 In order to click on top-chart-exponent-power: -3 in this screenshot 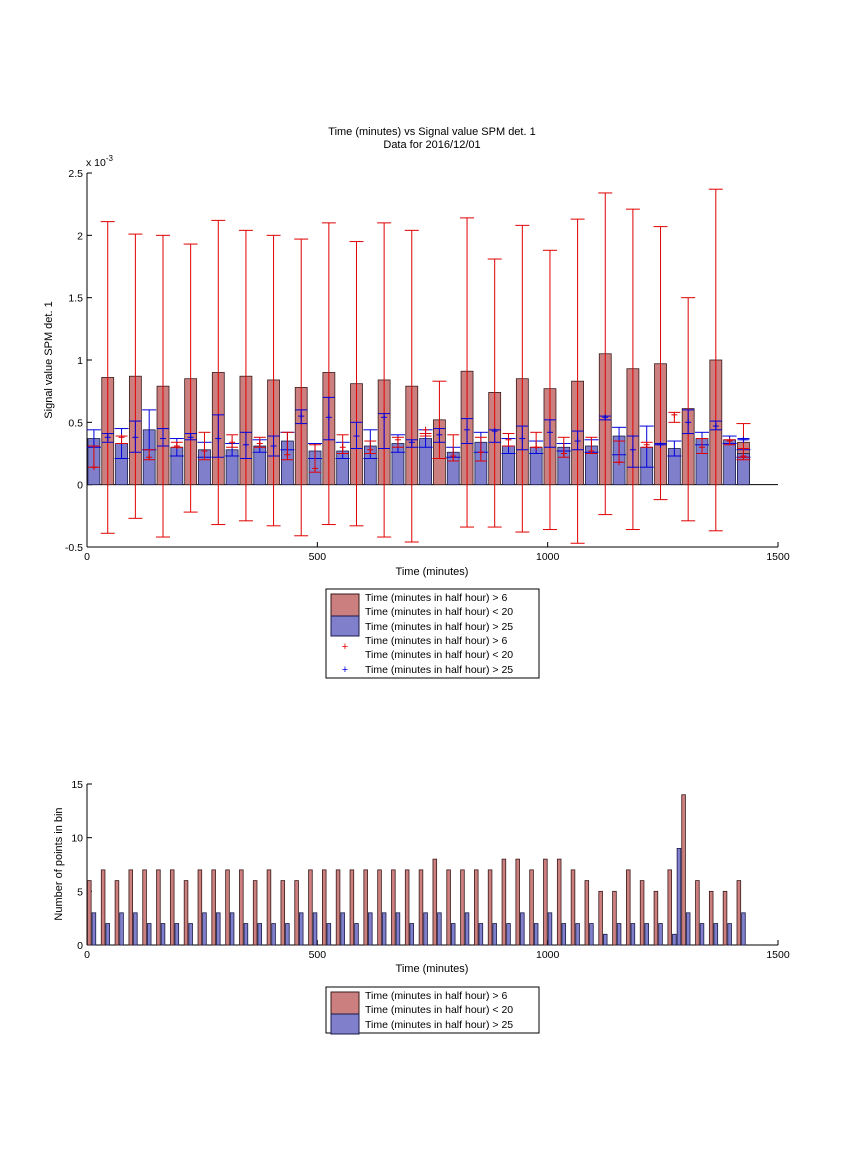, I will do `click(110, 158)`.